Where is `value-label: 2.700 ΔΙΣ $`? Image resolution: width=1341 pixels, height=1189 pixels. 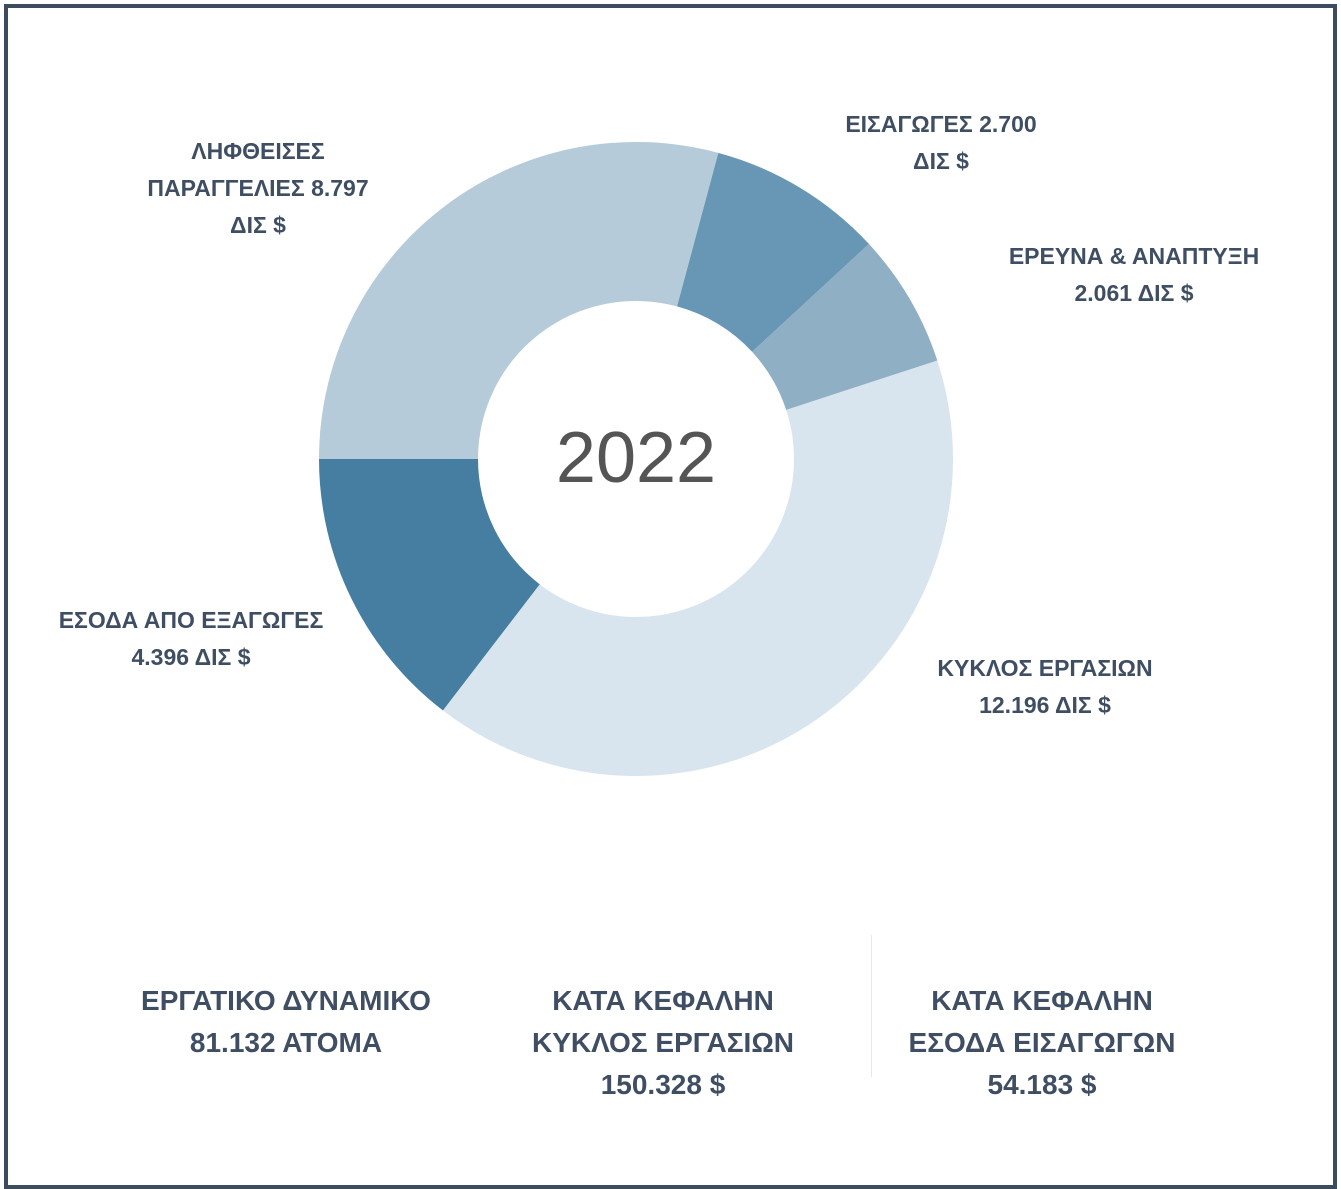
value-label: 2.700 ΔΙΣ $ is located at coordinates (975, 142).